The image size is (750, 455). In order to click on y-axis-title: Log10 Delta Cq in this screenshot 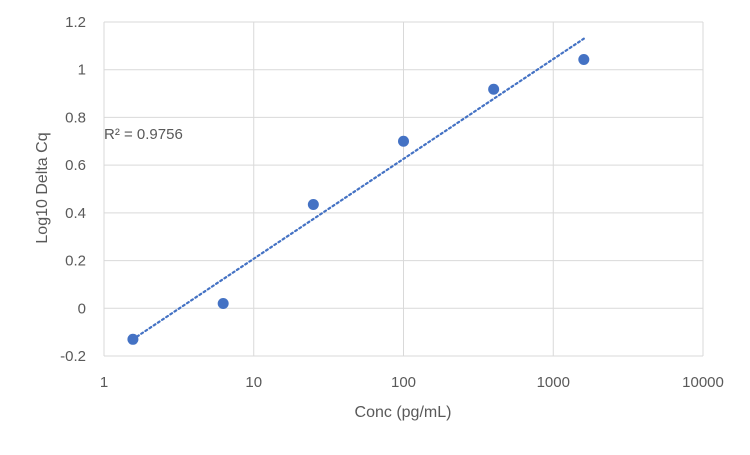, I will do `click(42, 187)`.